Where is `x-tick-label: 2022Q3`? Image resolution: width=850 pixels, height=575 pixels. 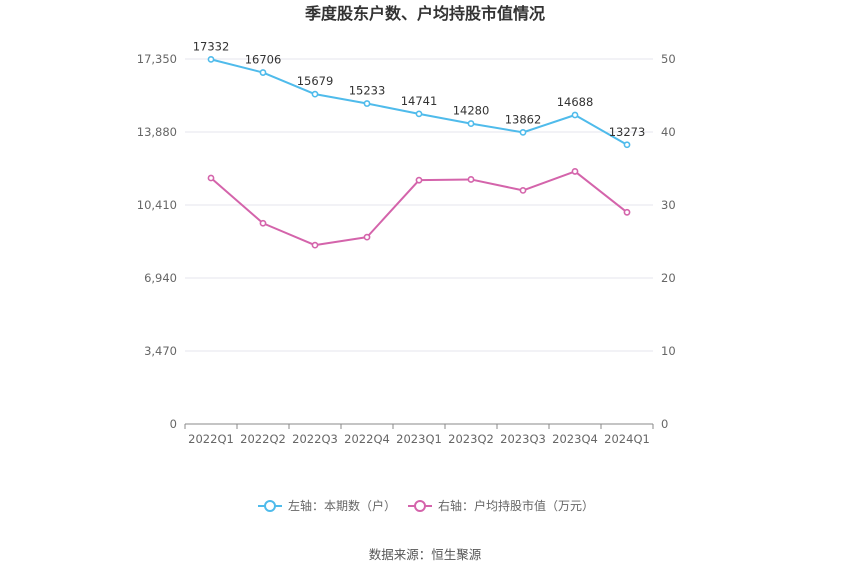 x-tick-label: 2022Q3 is located at coordinates (315, 439).